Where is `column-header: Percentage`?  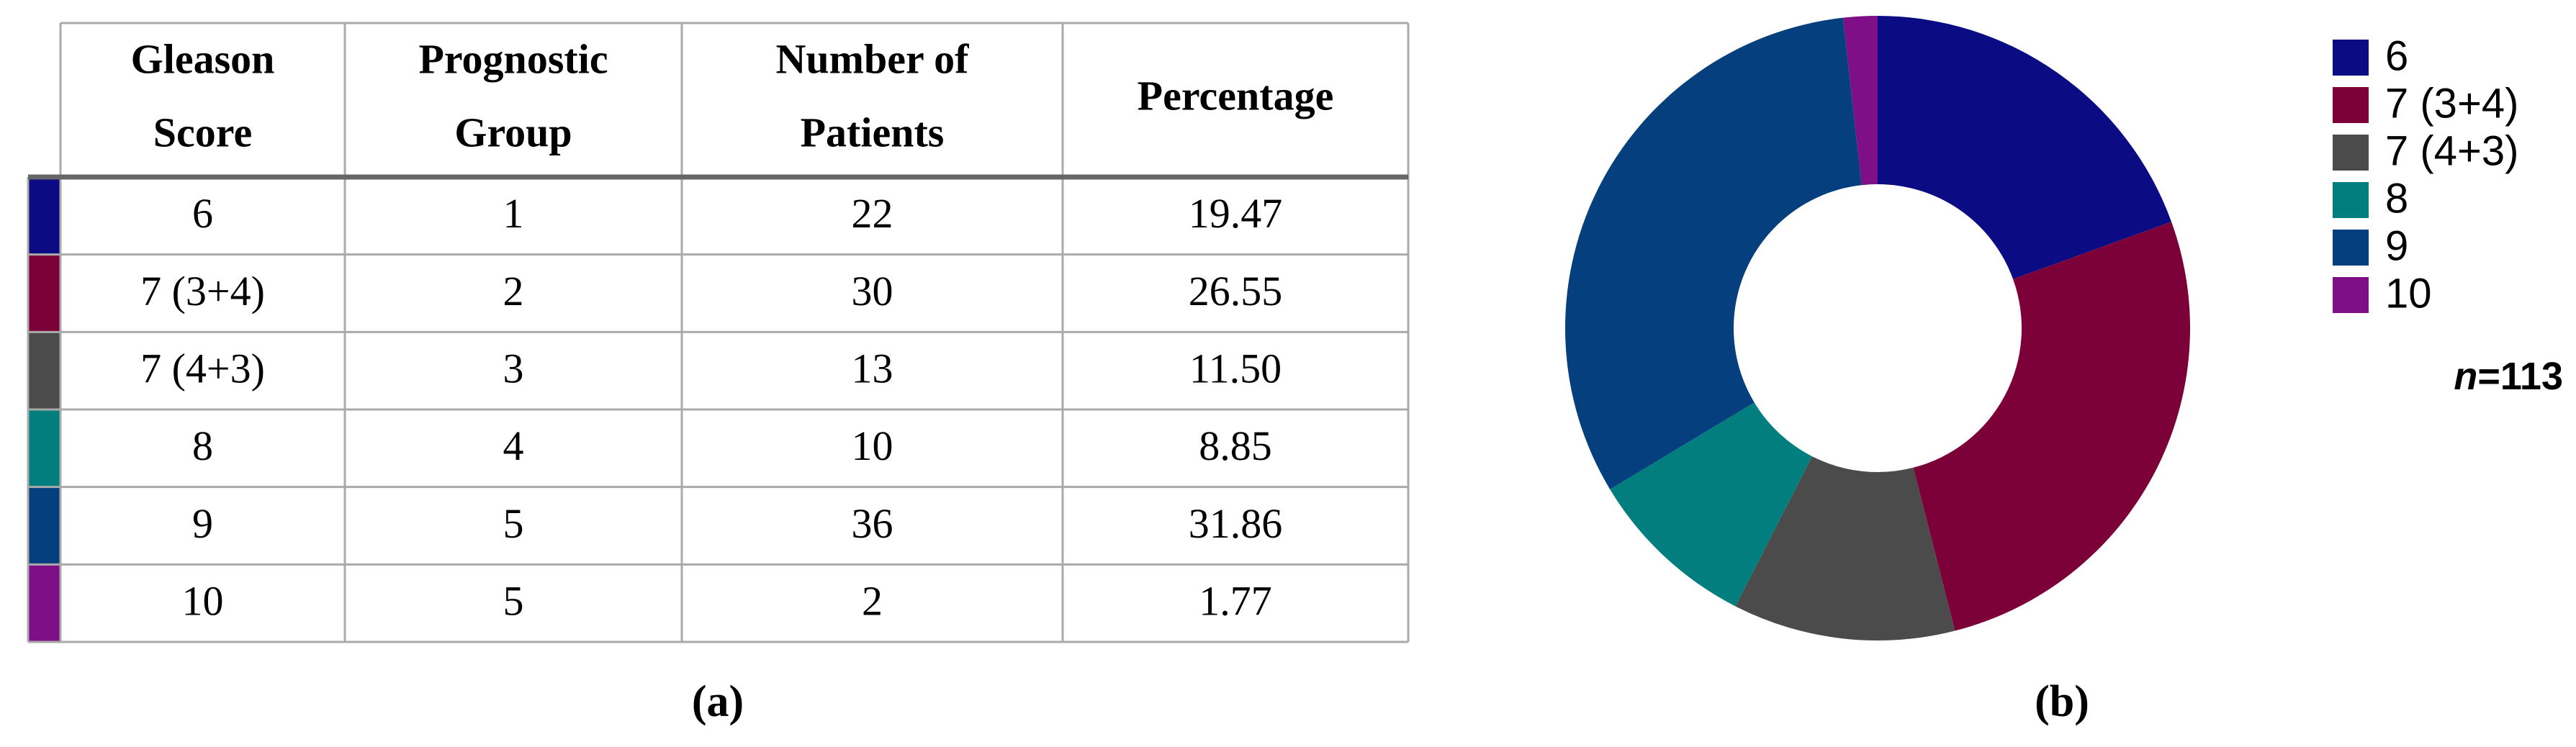
column-header: Percentage is located at coordinates (1236, 95).